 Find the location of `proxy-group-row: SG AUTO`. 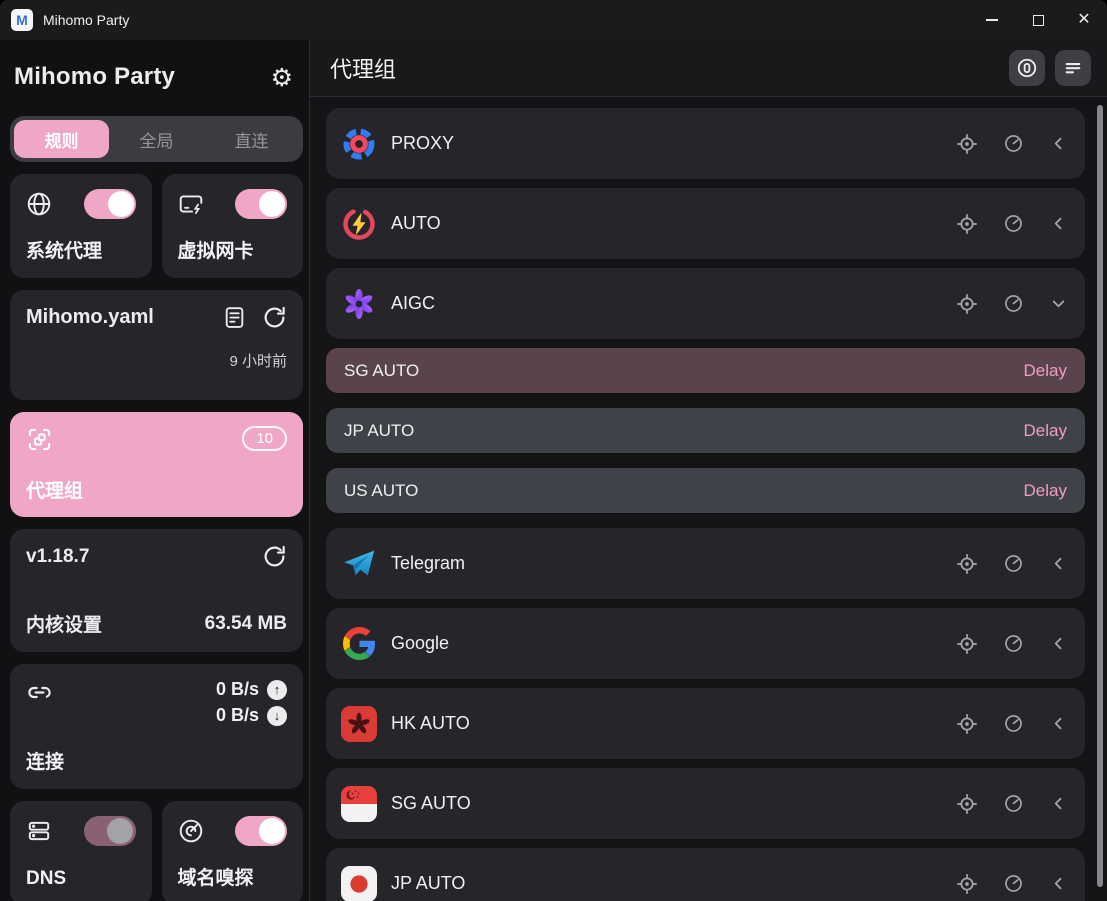

proxy-group-row: SG AUTO is located at coordinates (705, 803).